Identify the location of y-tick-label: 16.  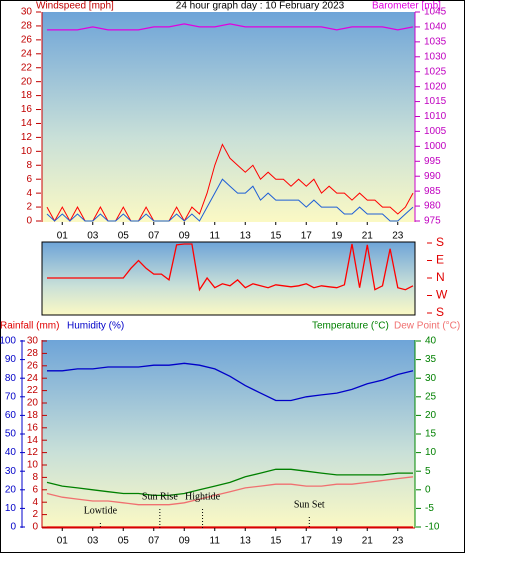
(33, 427).